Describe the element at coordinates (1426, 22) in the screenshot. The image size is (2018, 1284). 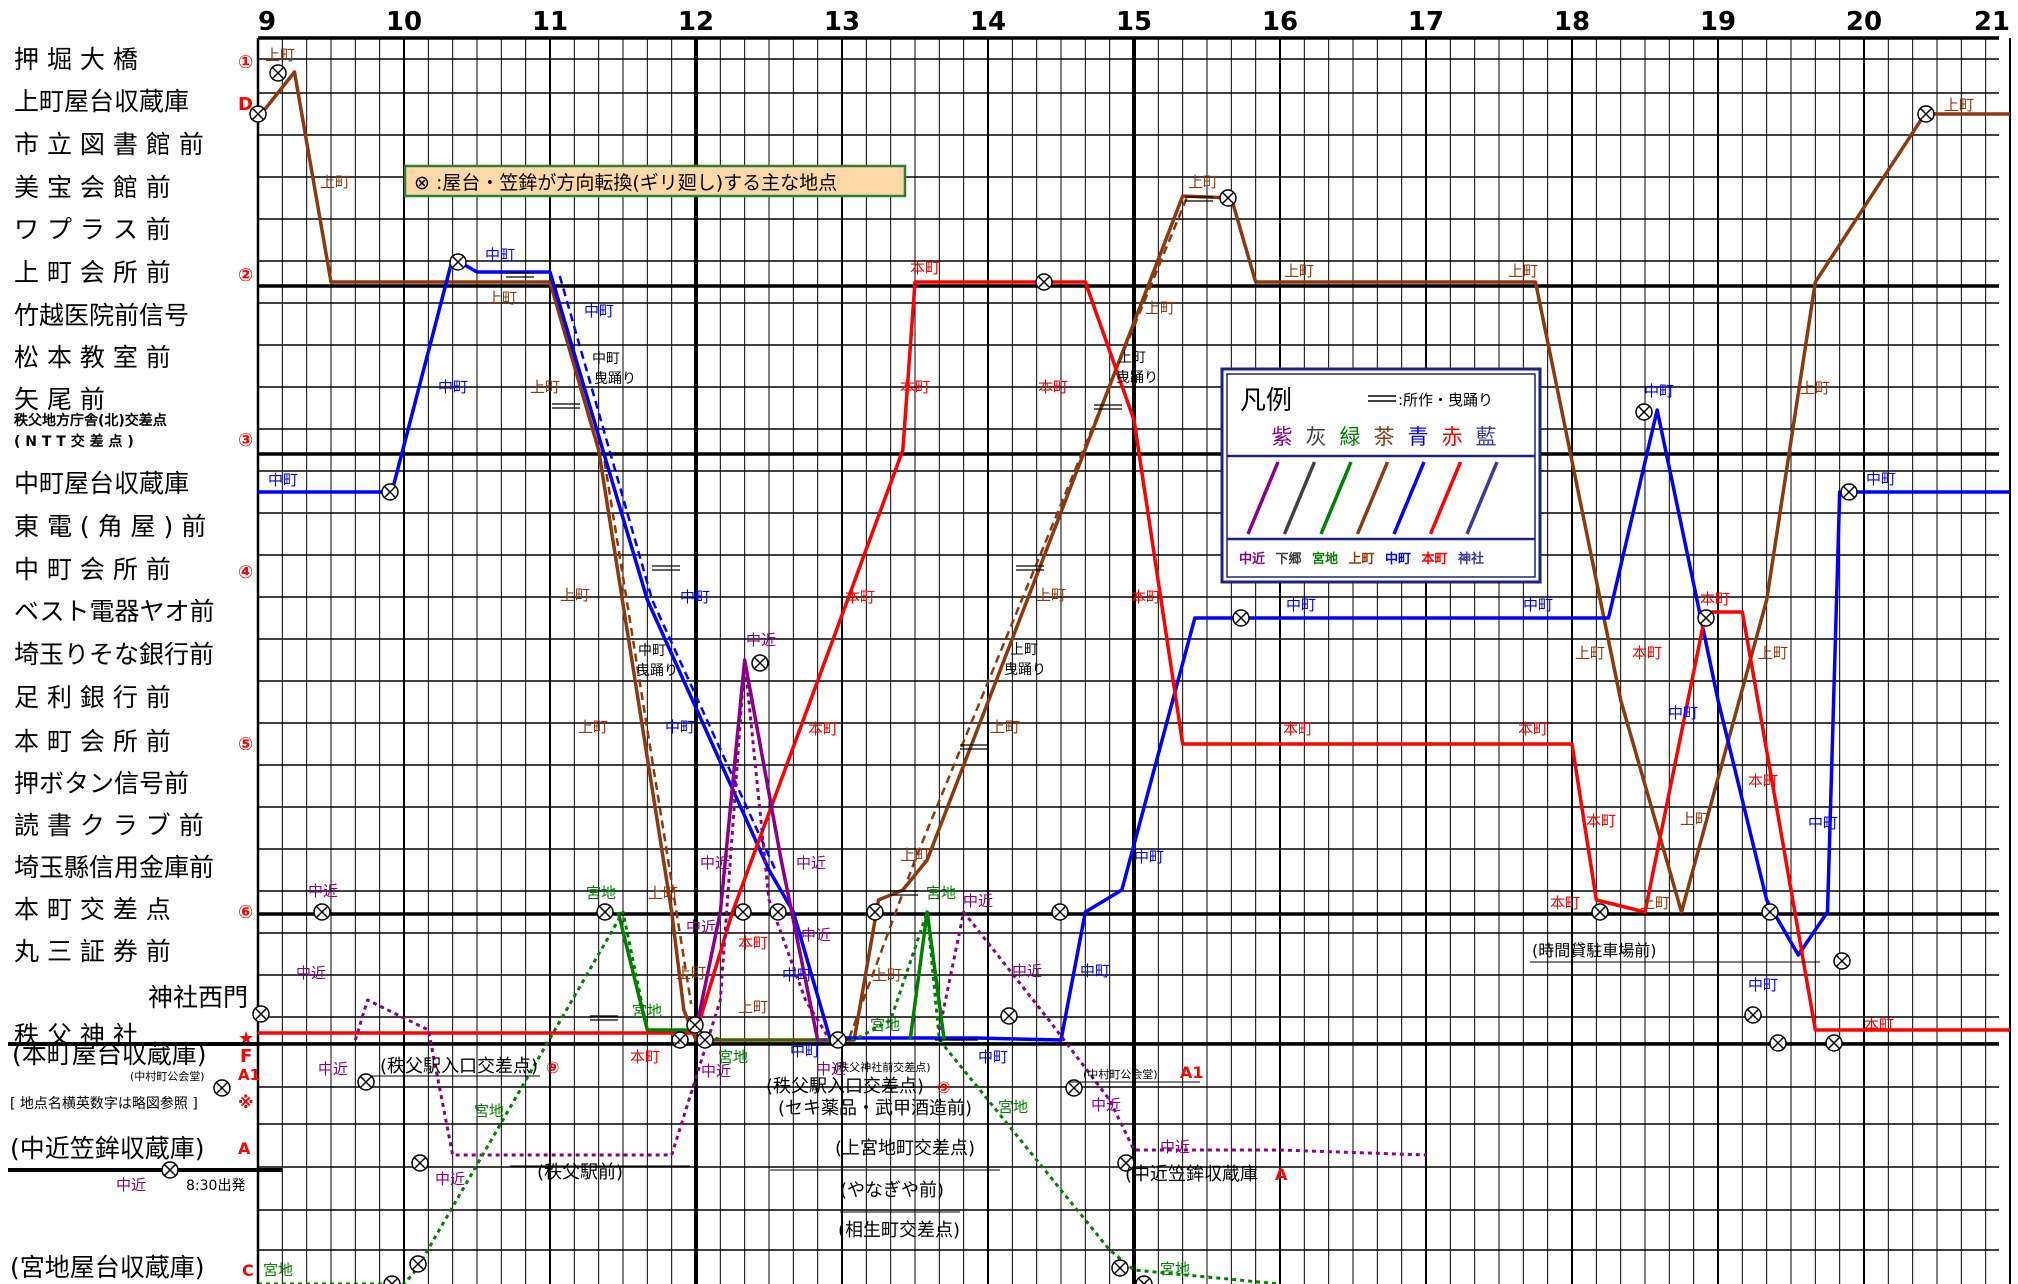
I see `hour-label: 17` at that location.